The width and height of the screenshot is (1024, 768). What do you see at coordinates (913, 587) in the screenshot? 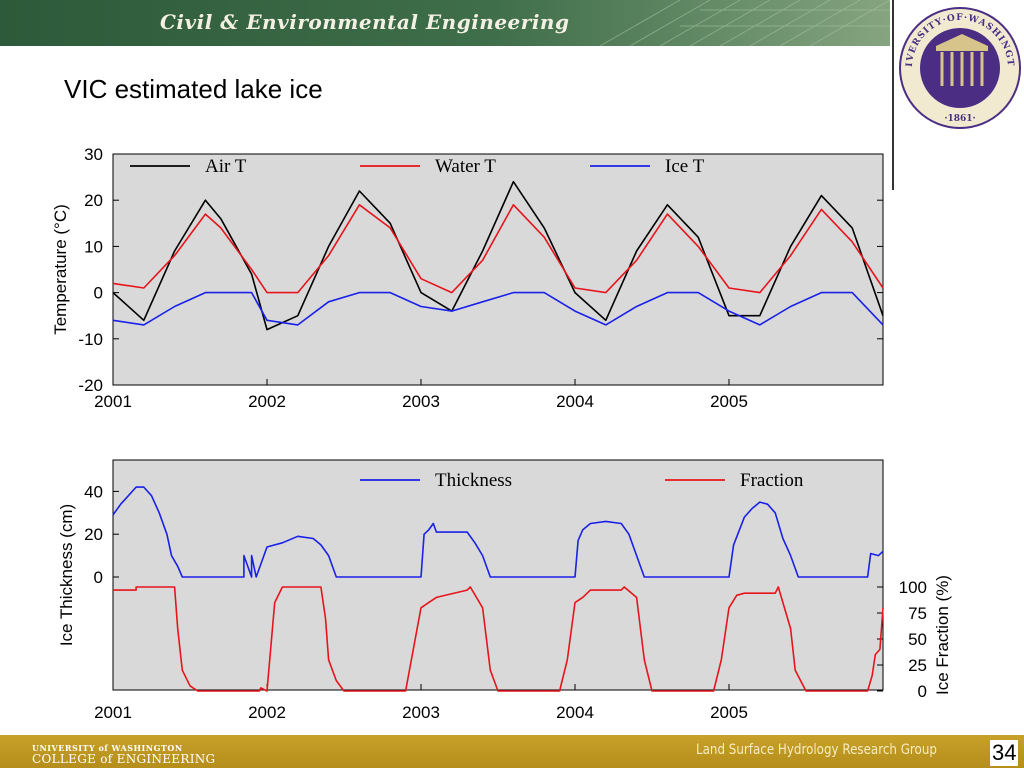
I see `fraction-y-tick-label: 100` at bounding box center [913, 587].